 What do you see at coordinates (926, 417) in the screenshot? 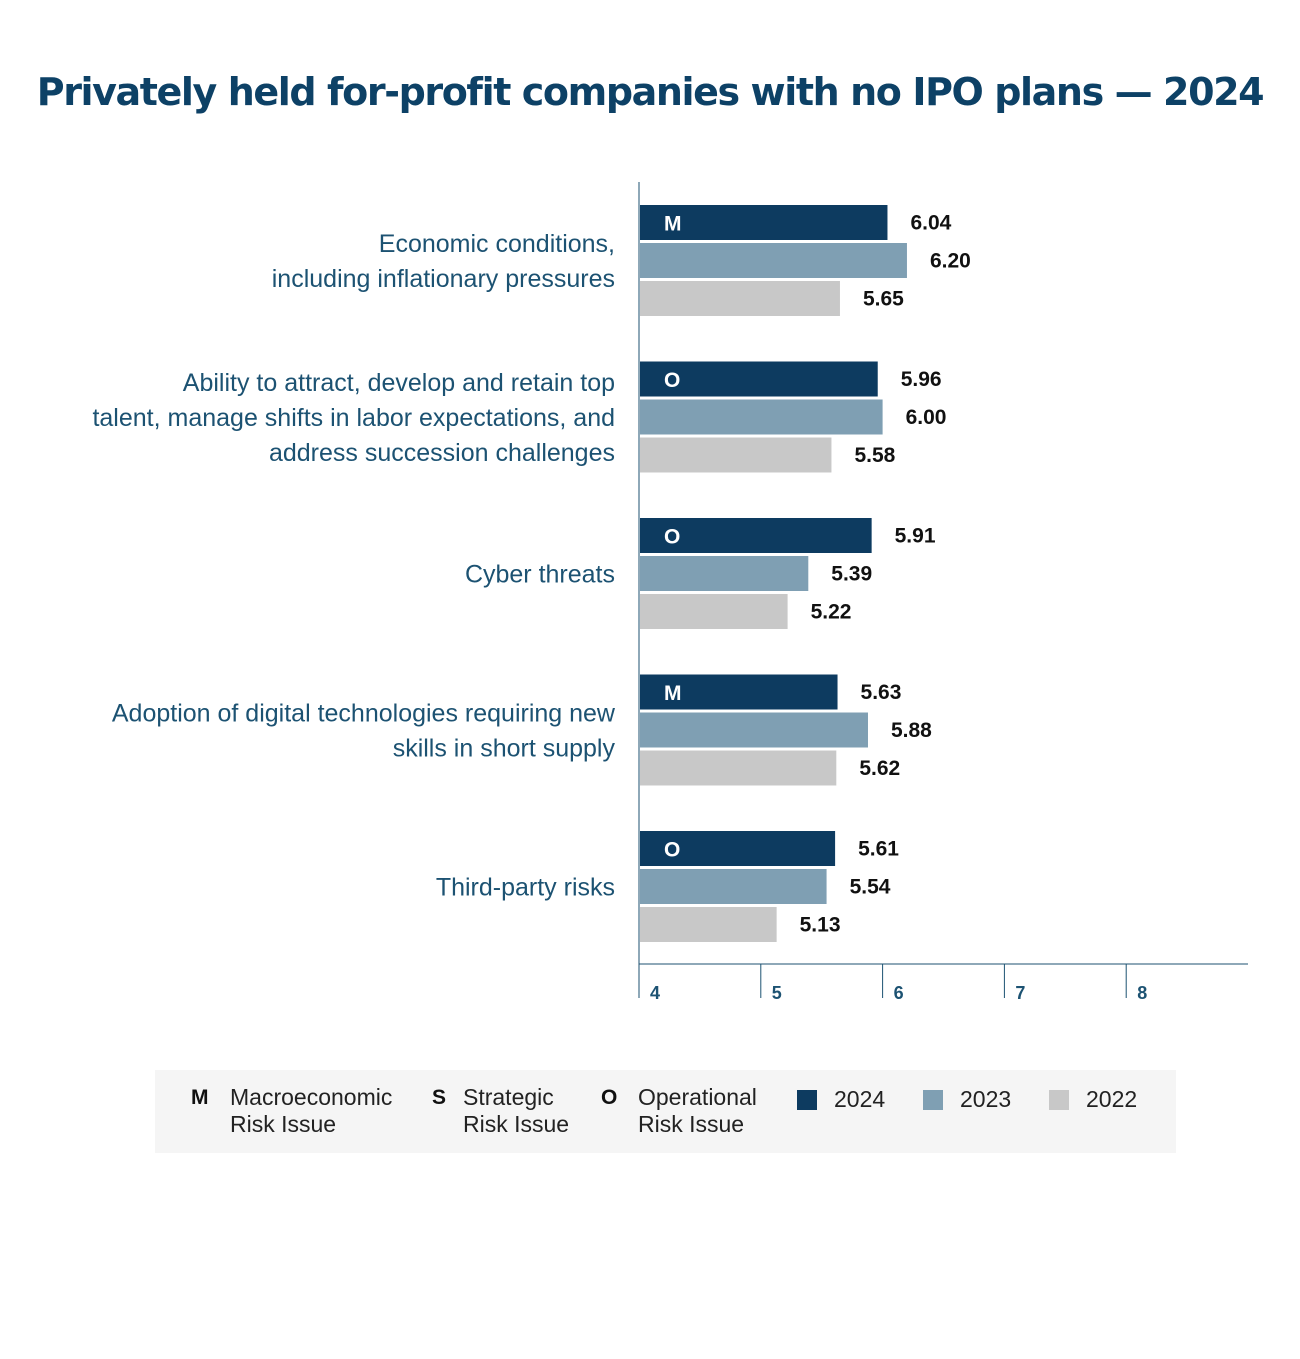
I see `value-label: 6.00` at bounding box center [926, 417].